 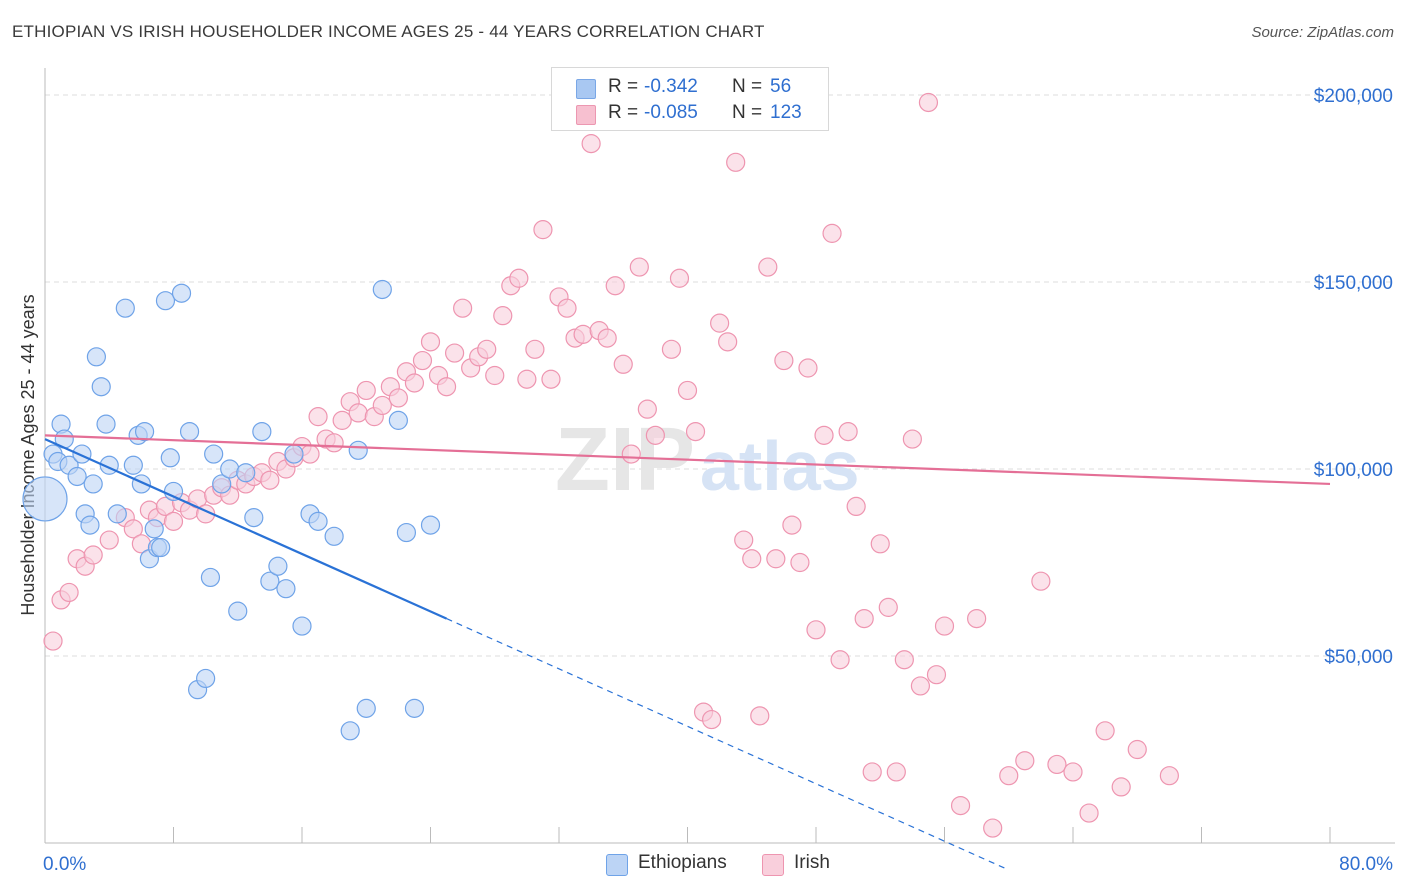 What do you see at coordinates (1366, 864) in the screenshot?
I see `x-tick-label: 80.0%` at bounding box center [1366, 864].